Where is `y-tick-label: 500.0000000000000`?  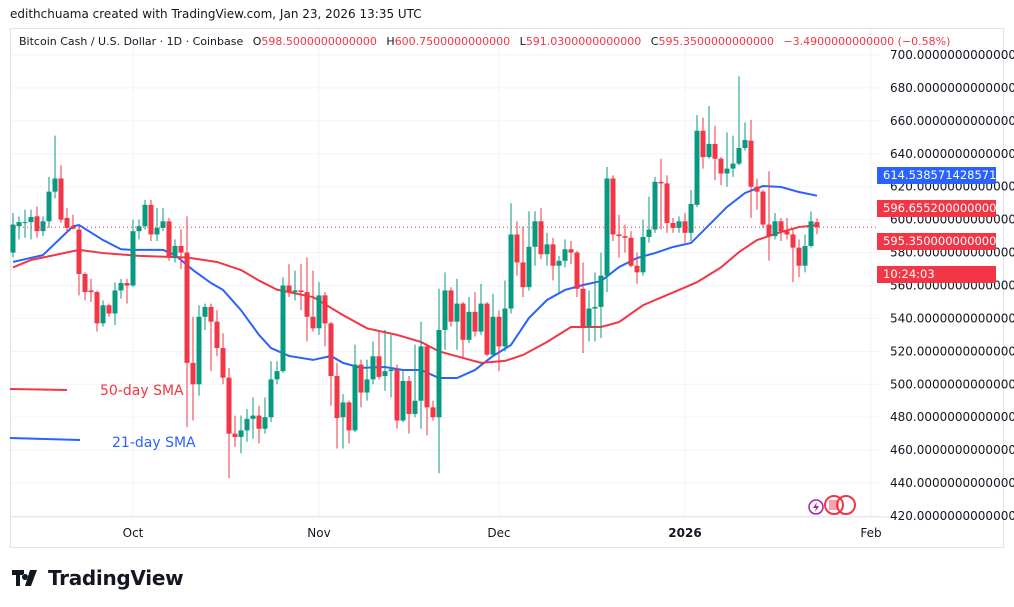
y-tick-label: 500.0000000000000 is located at coordinates (952, 384).